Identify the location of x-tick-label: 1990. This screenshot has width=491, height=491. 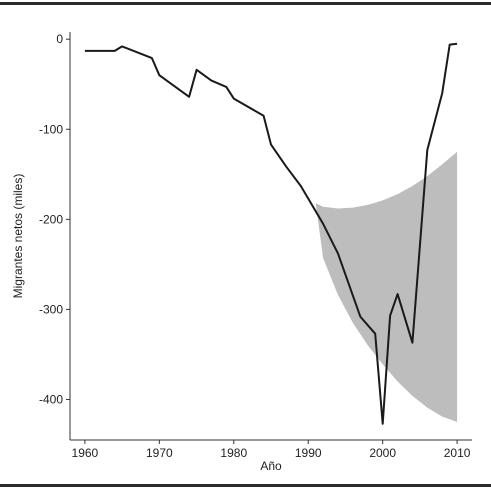
(308, 453).